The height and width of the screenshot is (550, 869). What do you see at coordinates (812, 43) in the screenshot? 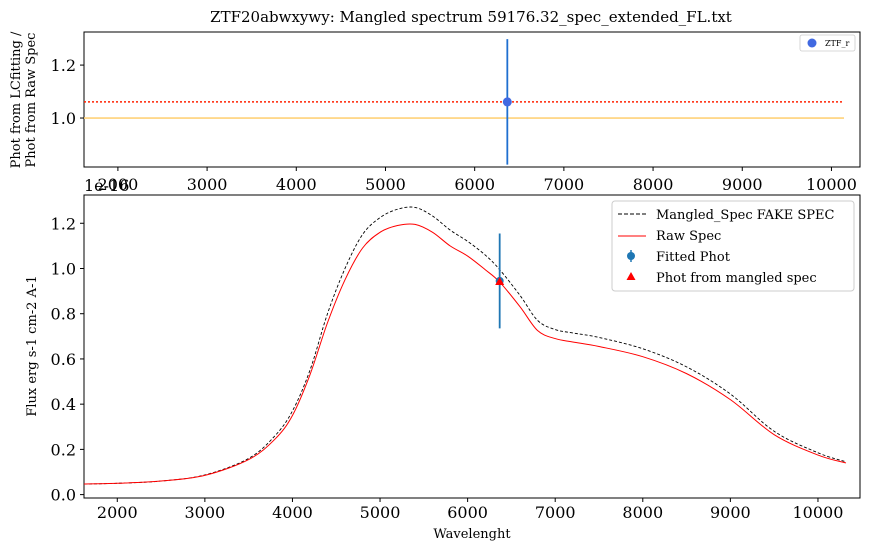
I see `ratio-legend-marker` at bounding box center [812, 43].